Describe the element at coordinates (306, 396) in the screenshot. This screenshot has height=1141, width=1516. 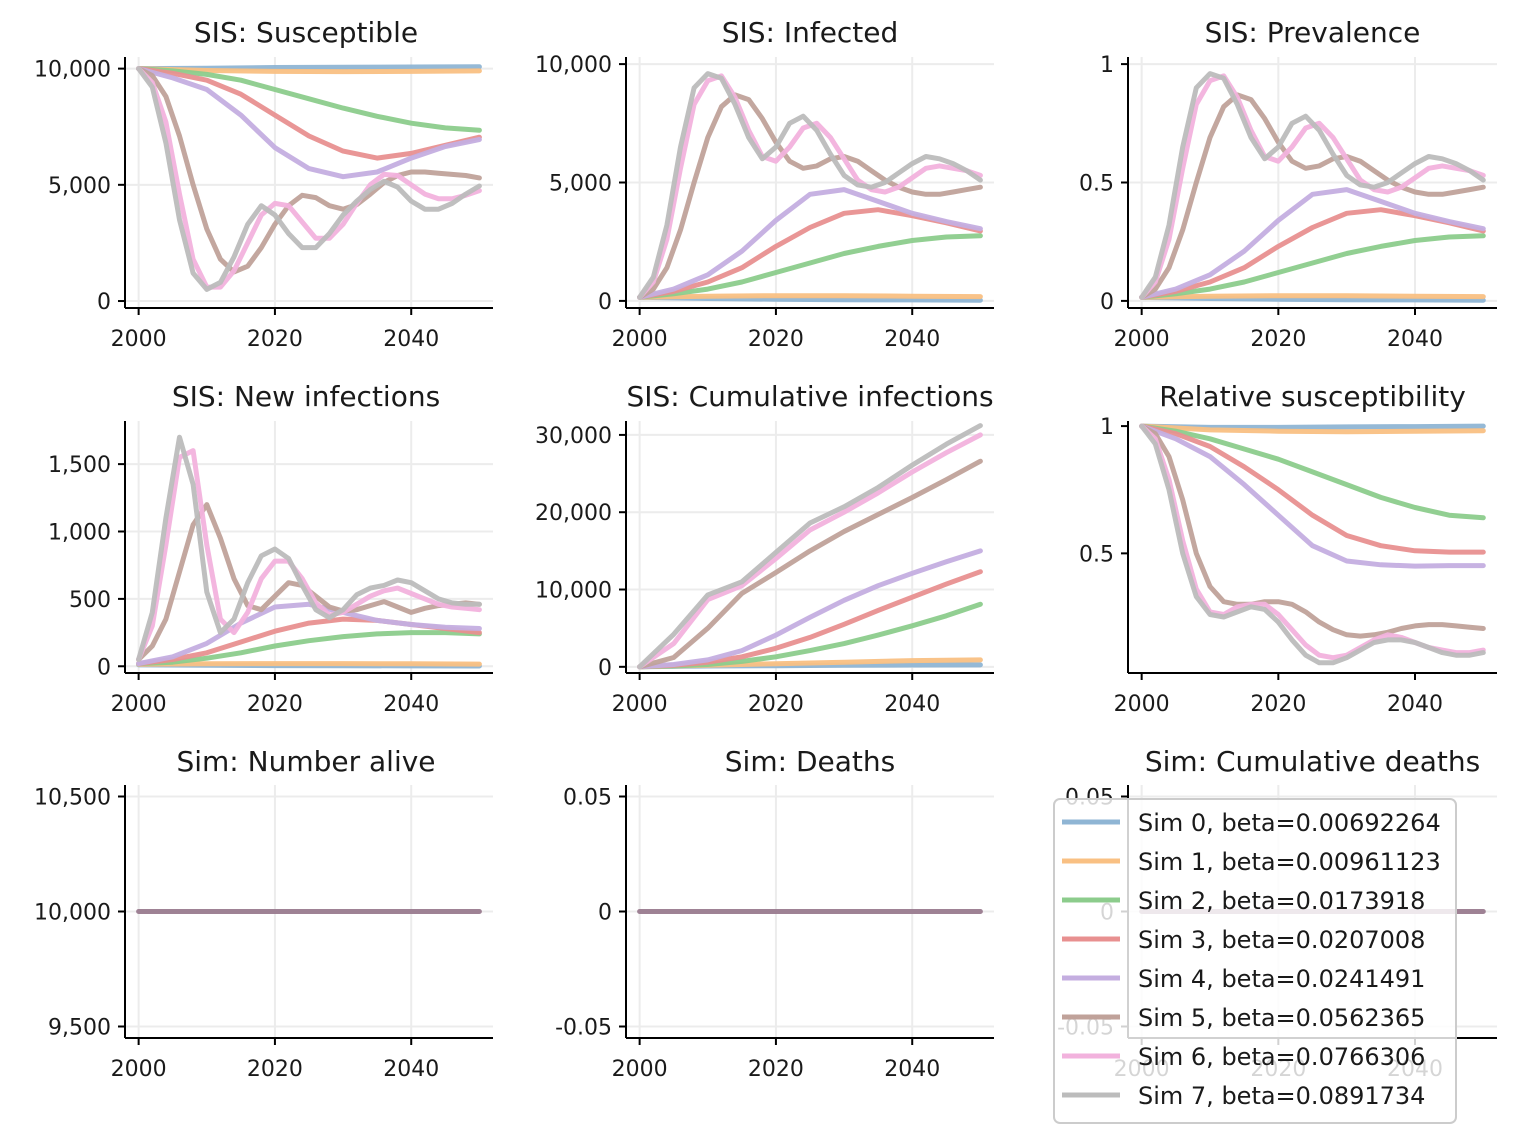
I see `chart-title: SIS: New infections` at that location.